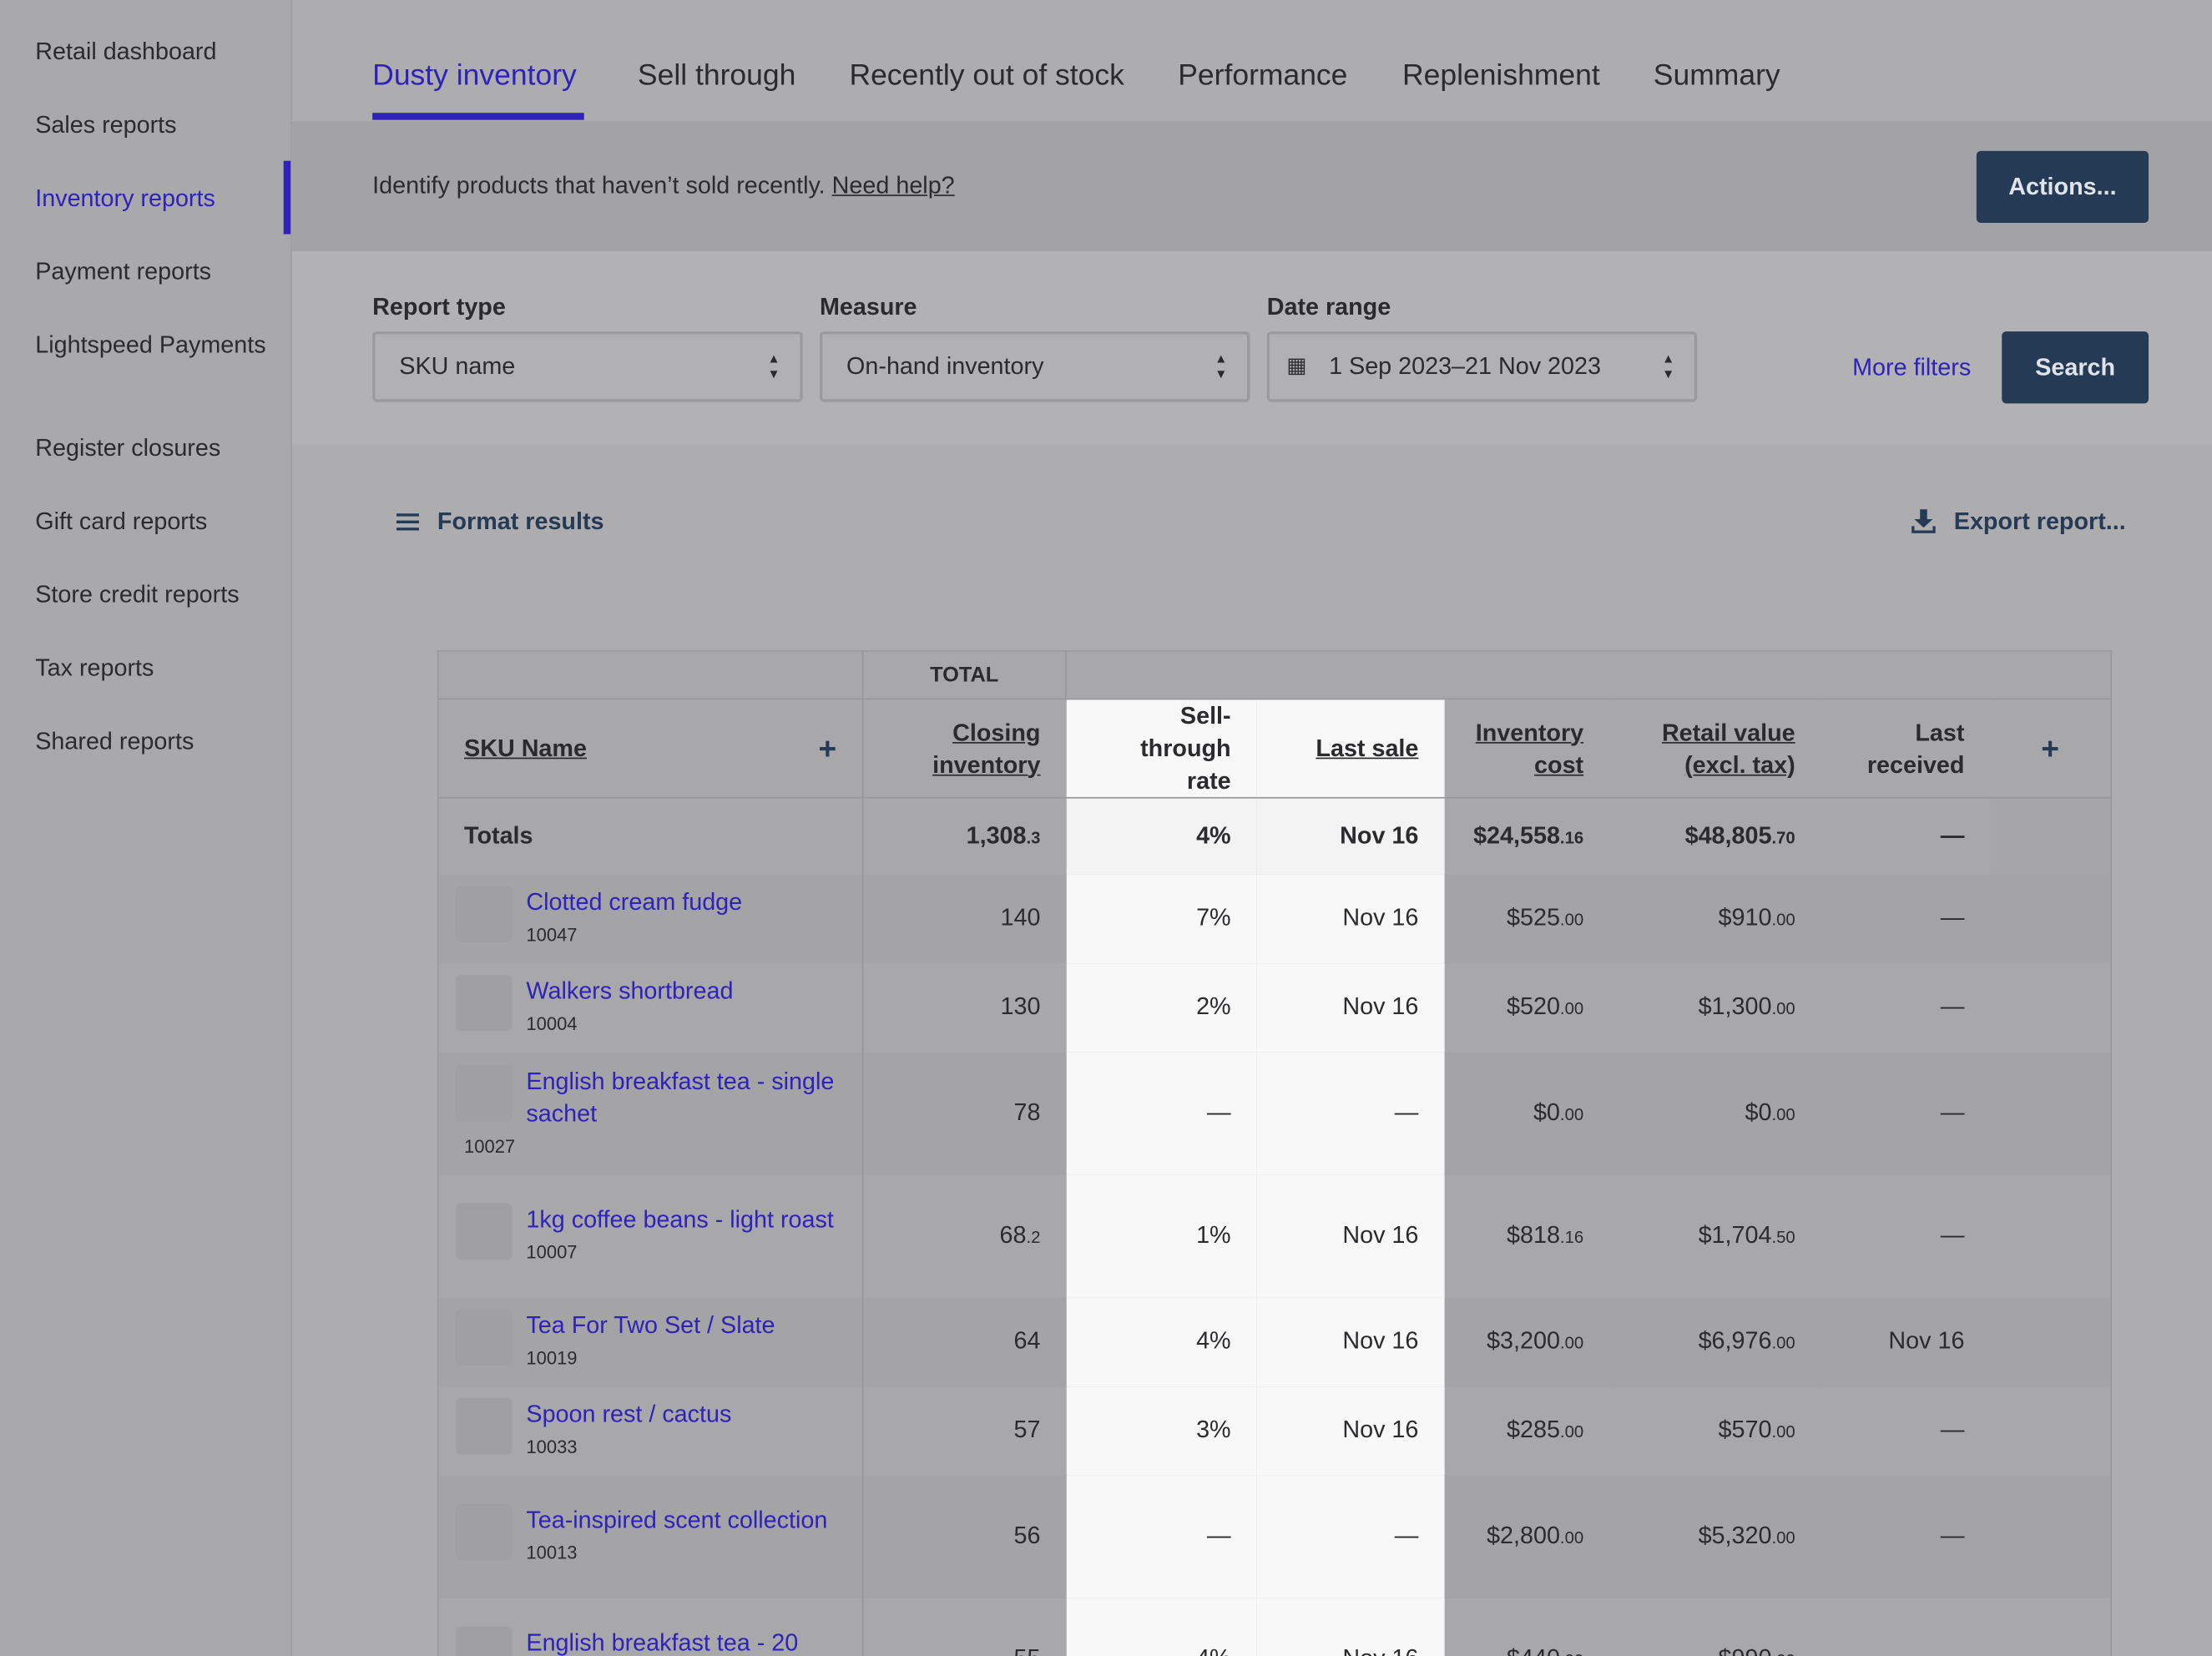  What do you see at coordinates (1185, 748) in the screenshot?
I see `header-label: Sell-through rate` at bounding box center [1185, 748].